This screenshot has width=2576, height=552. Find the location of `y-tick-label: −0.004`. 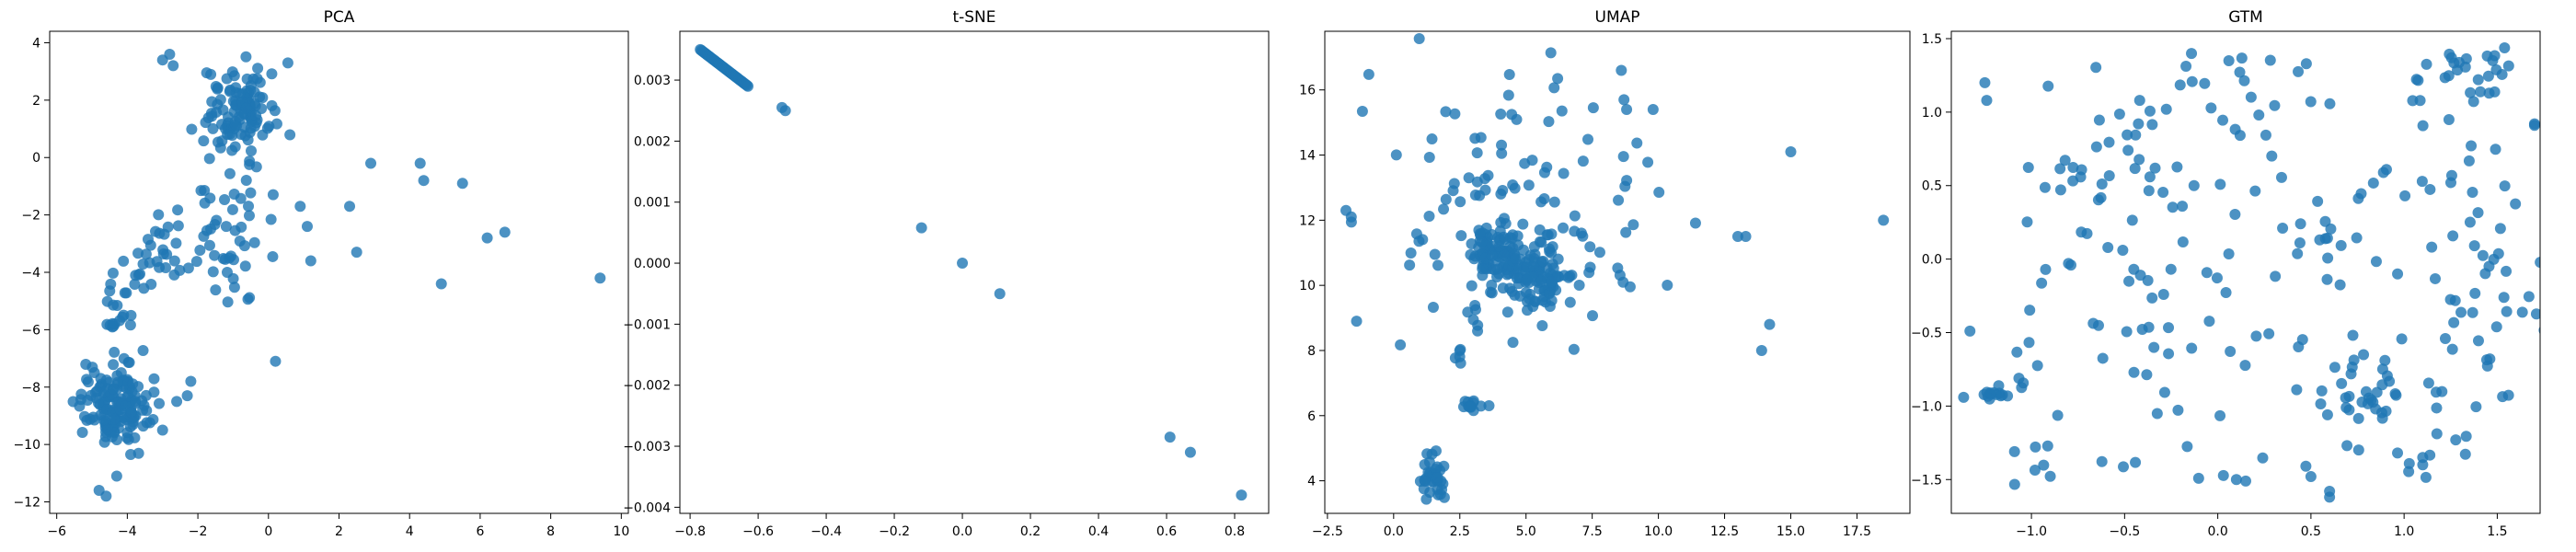

y-tick-label: −0.004 is located at coordinates (647, 507).